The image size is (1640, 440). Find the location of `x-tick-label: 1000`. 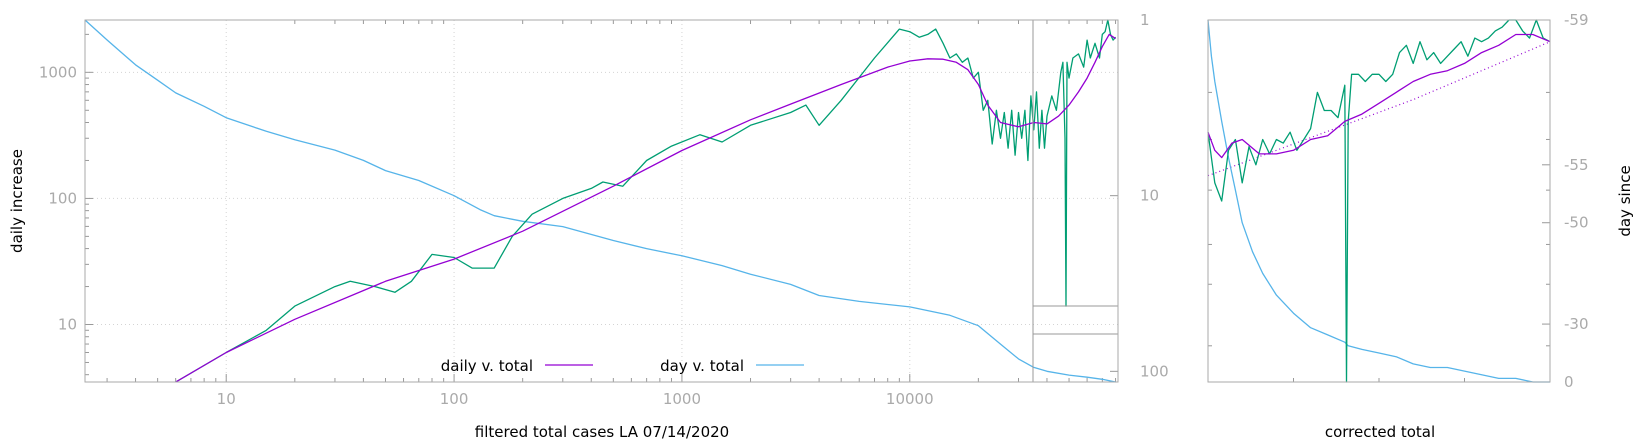

x-tick-label: 1000 is located at coordinates (682, 399).